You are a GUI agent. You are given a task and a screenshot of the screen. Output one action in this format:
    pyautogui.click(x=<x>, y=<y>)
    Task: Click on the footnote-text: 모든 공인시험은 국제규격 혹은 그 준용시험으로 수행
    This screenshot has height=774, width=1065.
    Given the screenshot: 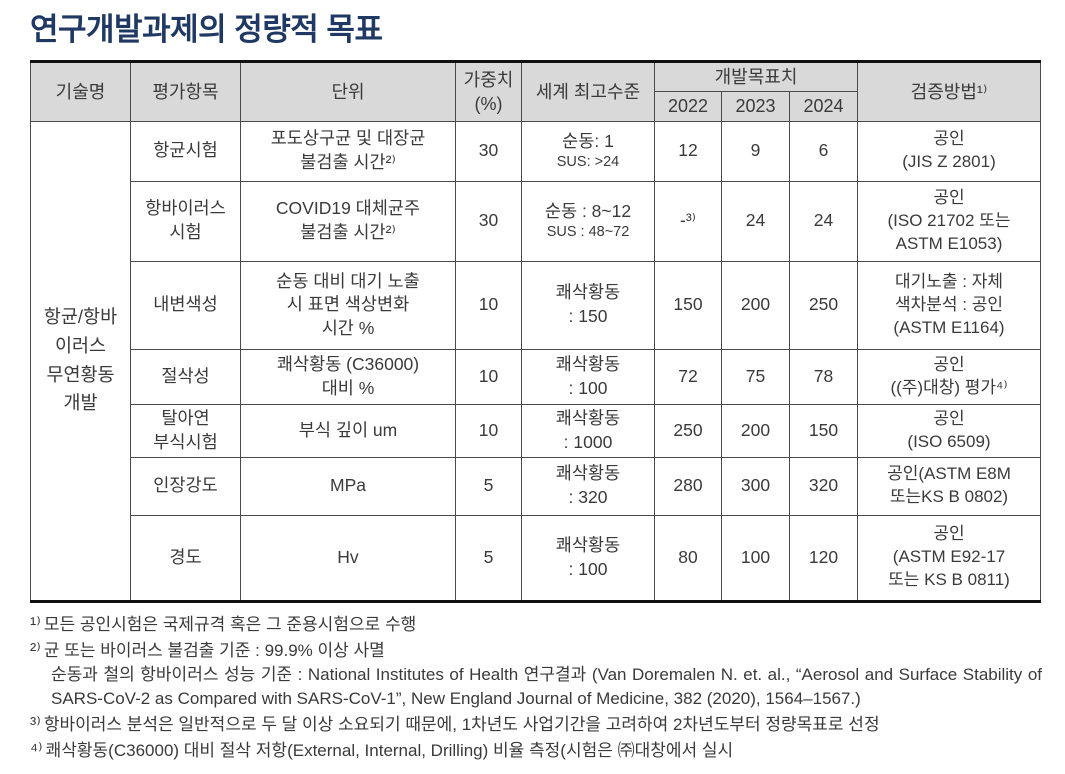 What is the action you would take?
    pyautogui.click(x=230, y=624)
    